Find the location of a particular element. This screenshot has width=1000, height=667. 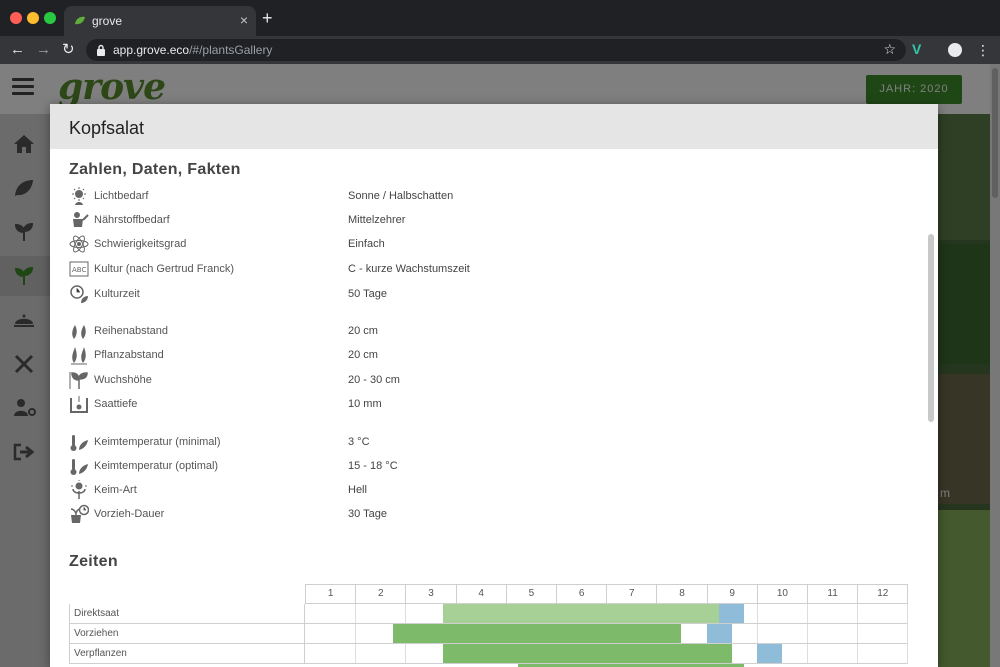

fact-label: Reihenabstand is located at coordinates (131, 331).